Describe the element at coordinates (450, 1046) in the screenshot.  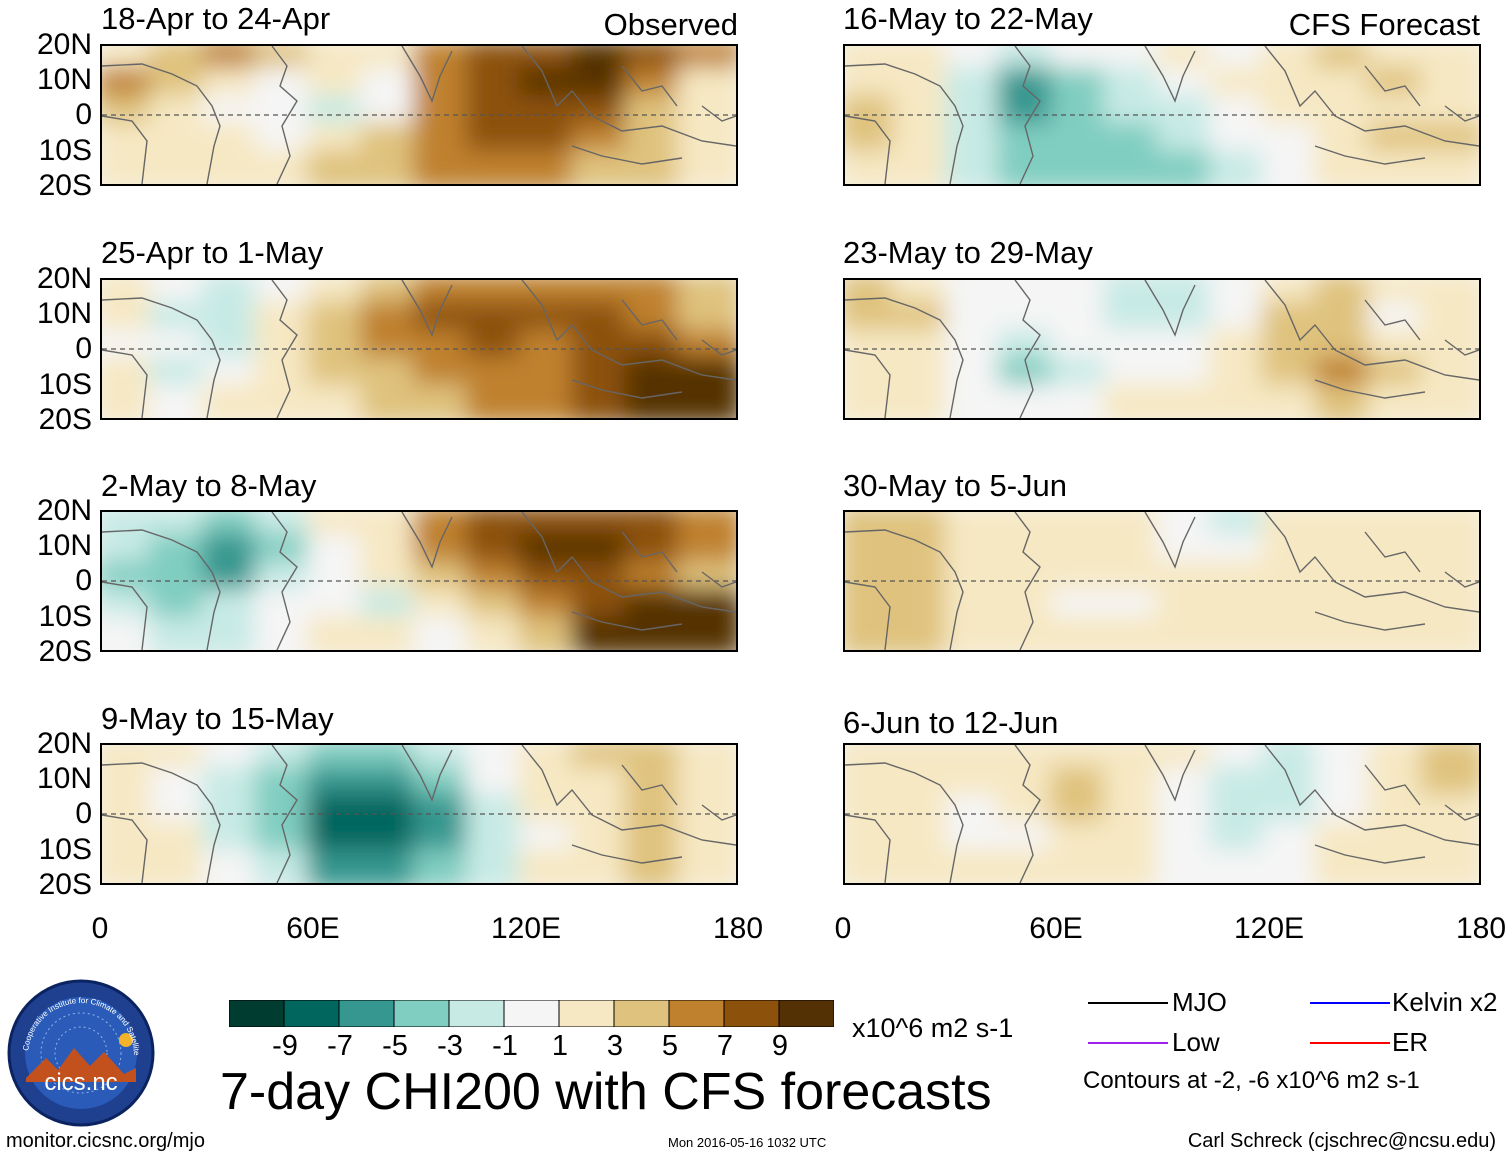
I see `colorbar-tick: -3` at that location.